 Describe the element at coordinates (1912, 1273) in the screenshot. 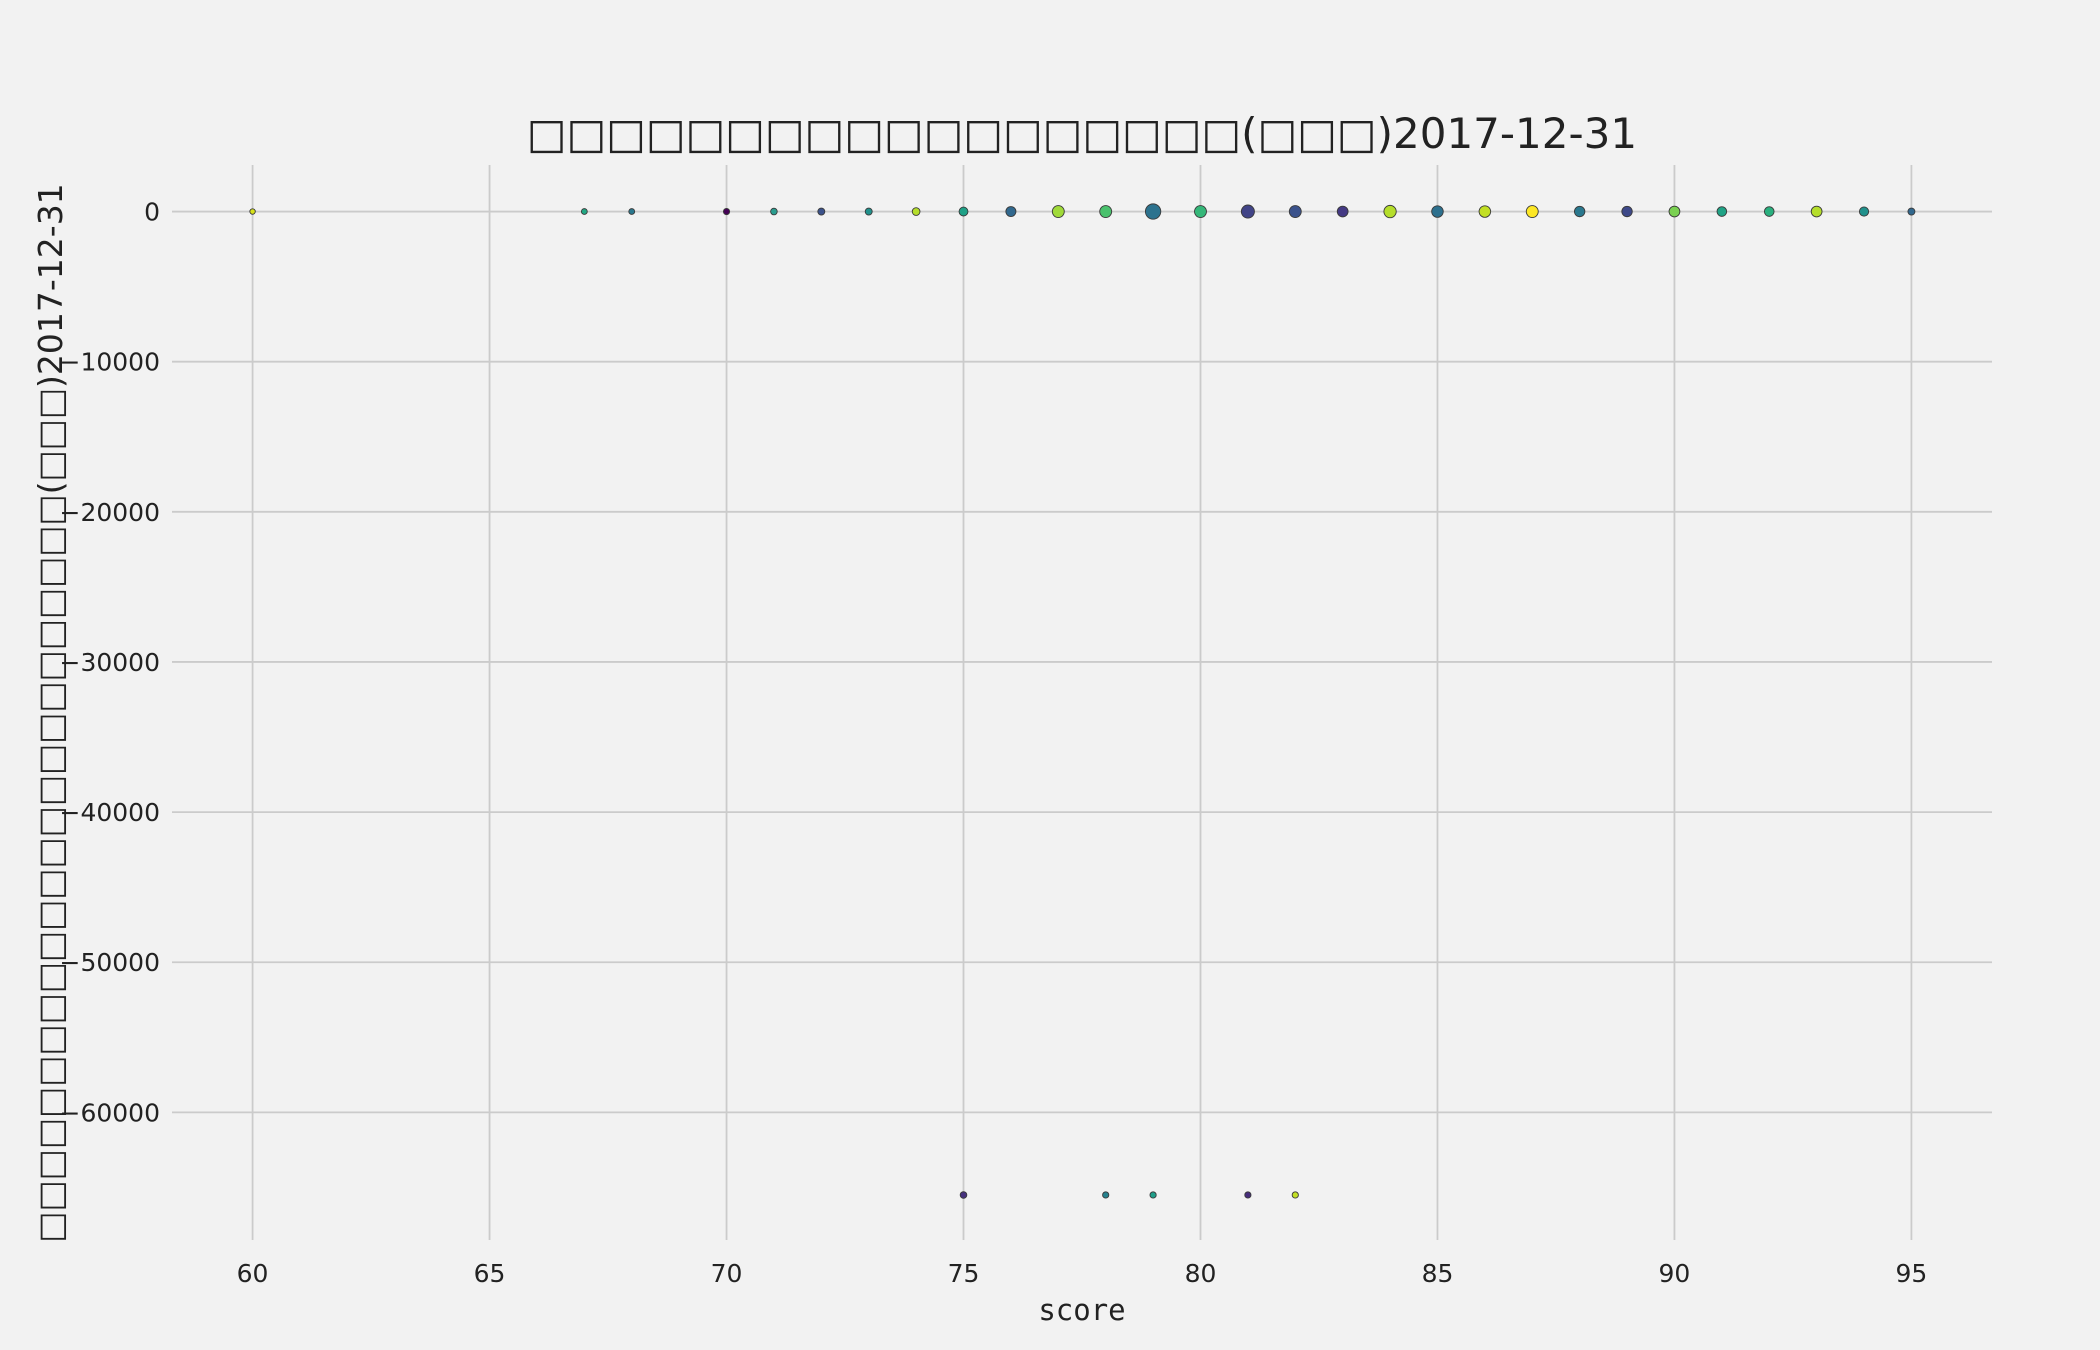

I see `x-tick-label: 95` at that location.